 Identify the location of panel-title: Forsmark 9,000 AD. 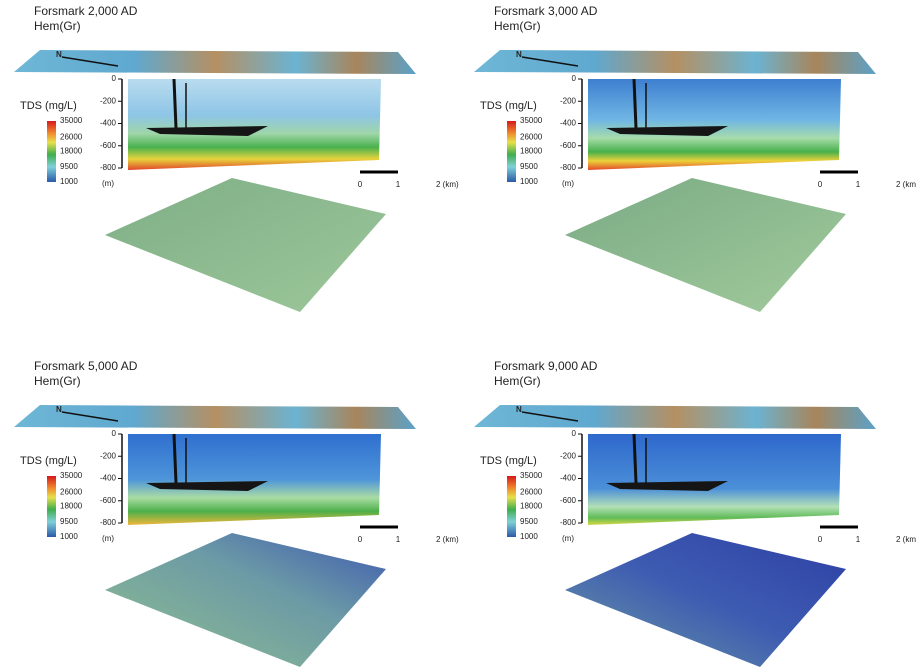
(546, 366).